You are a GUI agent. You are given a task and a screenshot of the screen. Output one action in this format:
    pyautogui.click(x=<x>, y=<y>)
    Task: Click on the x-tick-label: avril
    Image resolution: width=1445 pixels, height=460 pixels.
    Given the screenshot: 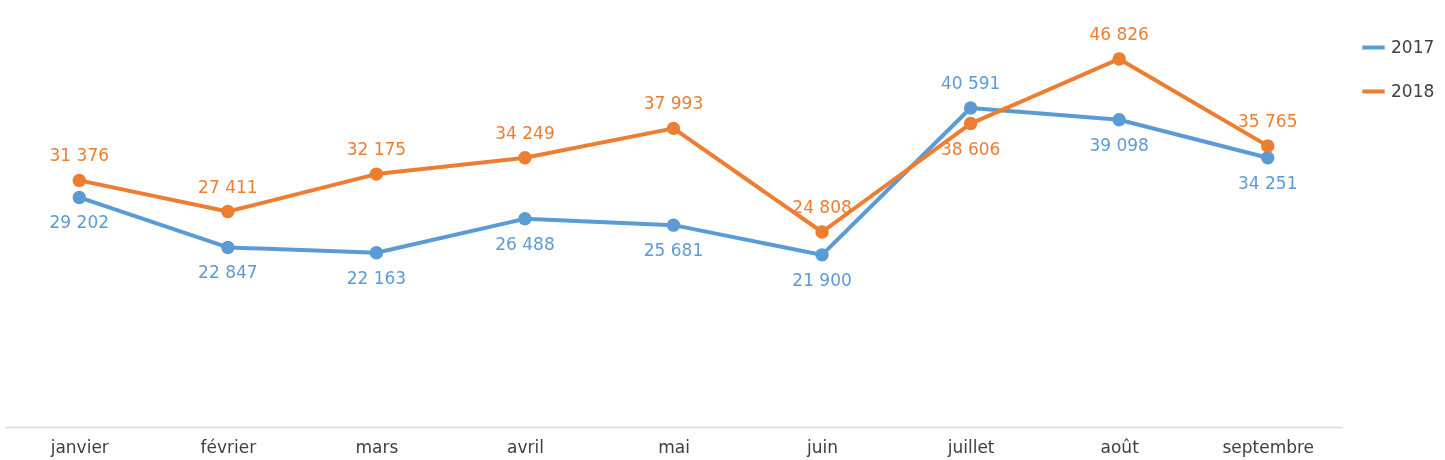 What is the action you would take?
    pyautogui.click(x=525, y=446)
    